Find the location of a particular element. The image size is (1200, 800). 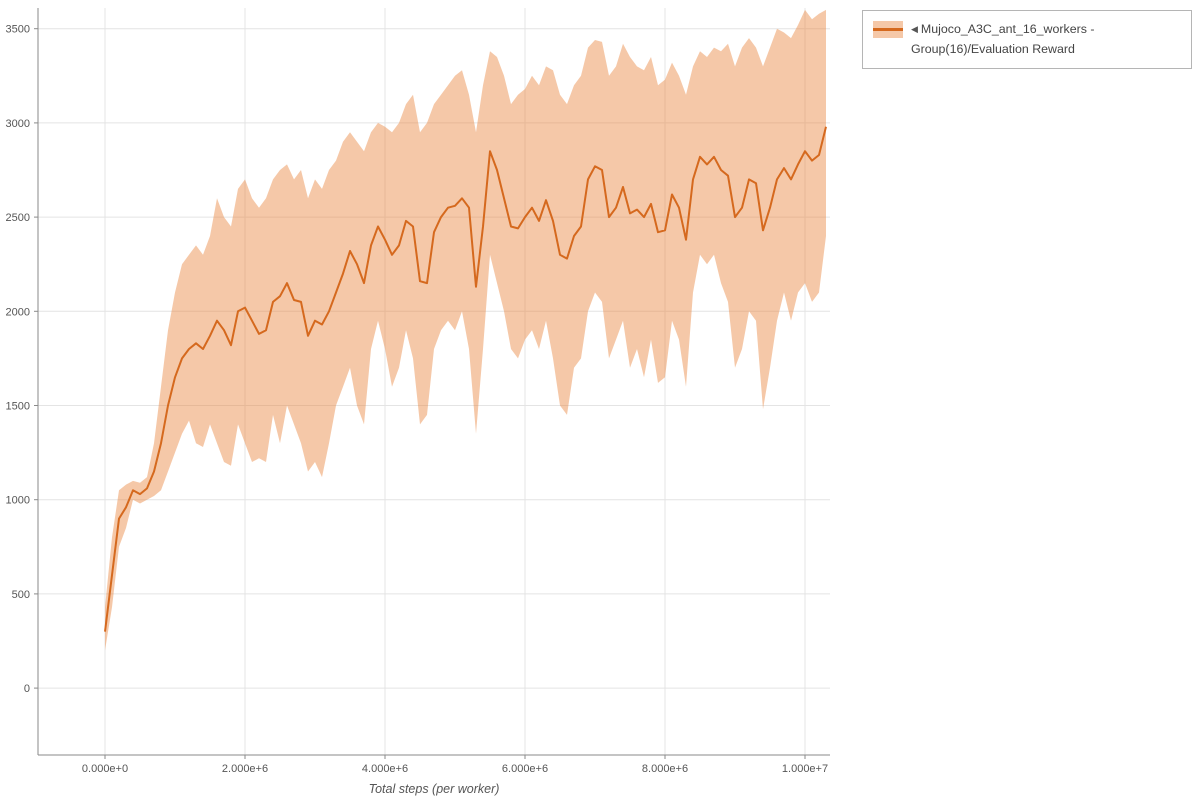

x-tick-label: 4.000e+6 is located at coordinates (385, 769).